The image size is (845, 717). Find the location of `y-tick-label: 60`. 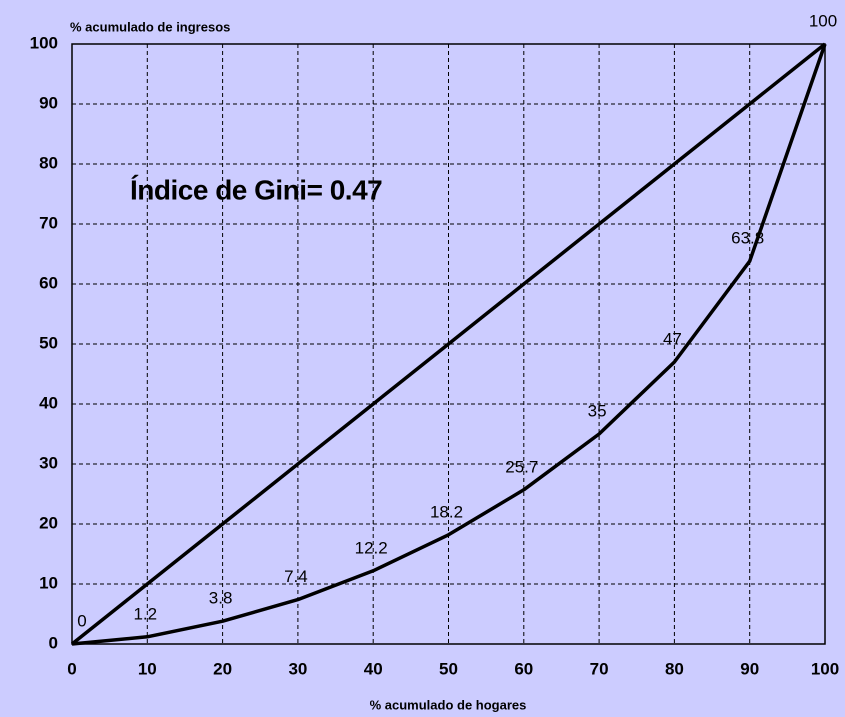

y-tick-label: 60 is located at coordinates (48, 282).